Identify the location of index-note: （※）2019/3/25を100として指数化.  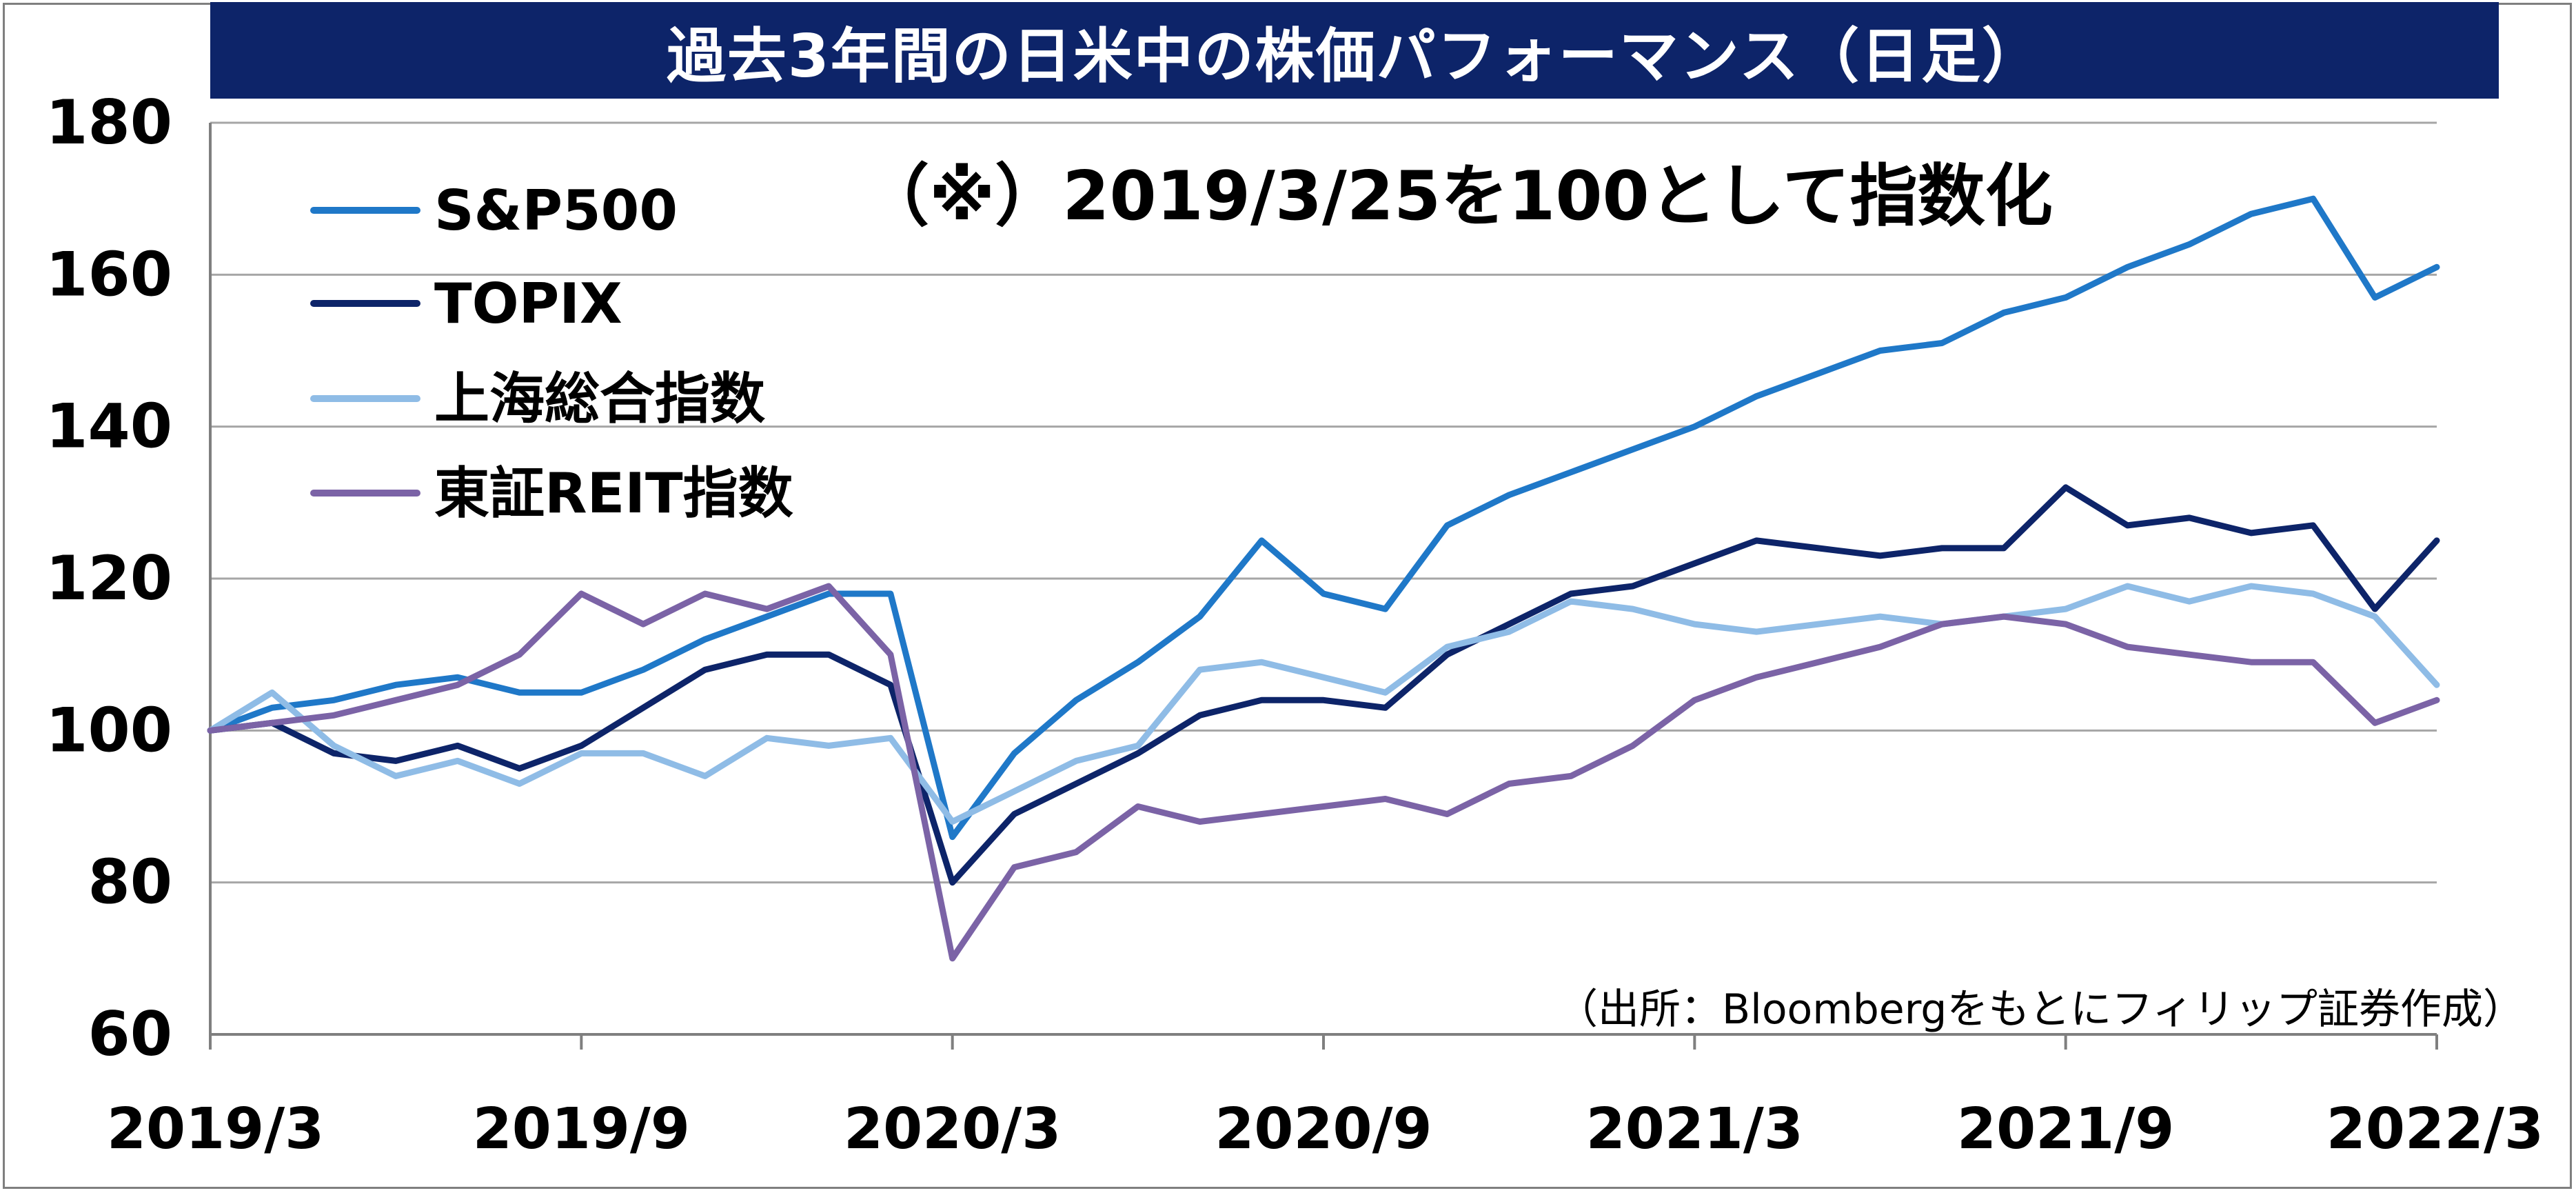
(1457, 196).